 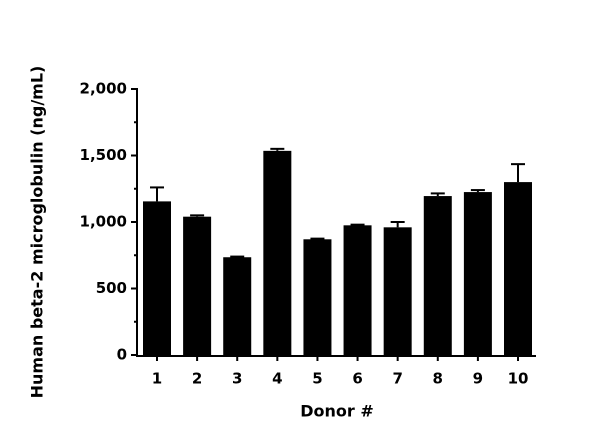 I want to click on x-tick-label: 8, so click(x=438, y=379).